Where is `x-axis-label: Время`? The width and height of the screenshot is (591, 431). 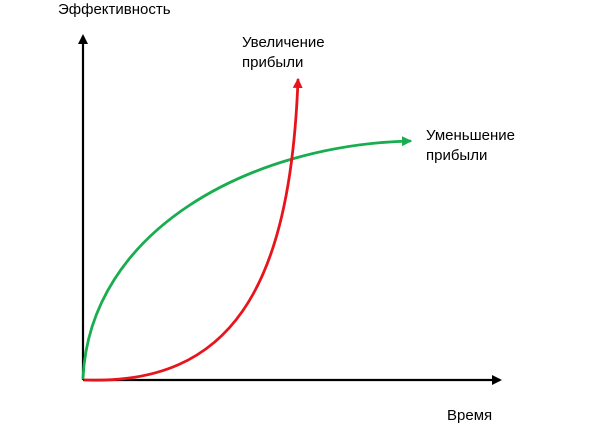
x-axis-label: Время is located at coordinates (470, 415).